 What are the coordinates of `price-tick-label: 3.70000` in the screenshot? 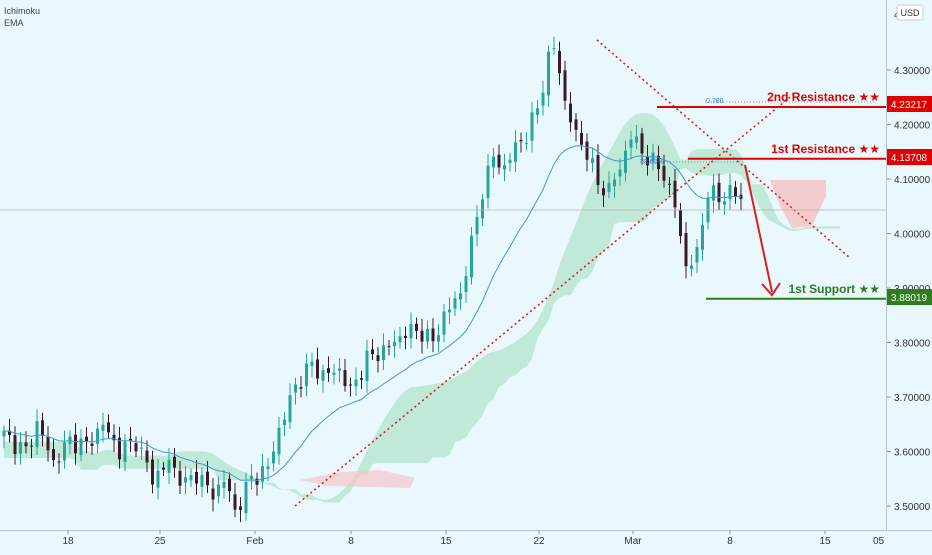 It's located at (912, 398).